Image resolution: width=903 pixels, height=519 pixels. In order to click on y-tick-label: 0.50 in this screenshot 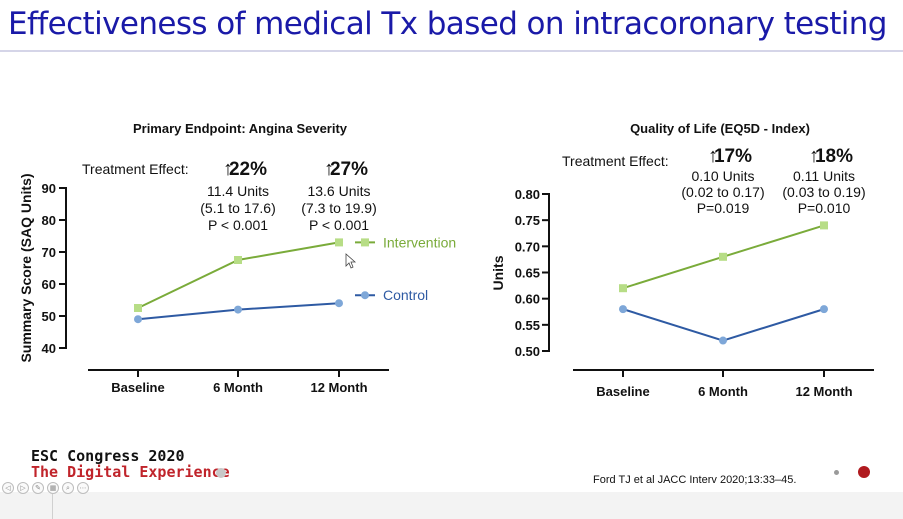, I will do `click(527, 351)`.